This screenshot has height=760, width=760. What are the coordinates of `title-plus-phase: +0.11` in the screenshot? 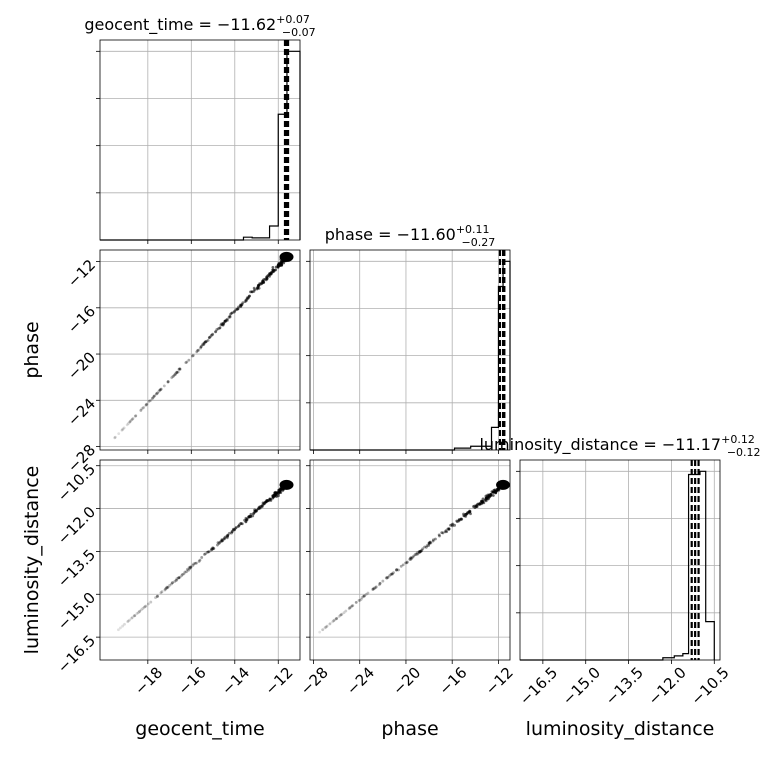 It's located at (473, 229).